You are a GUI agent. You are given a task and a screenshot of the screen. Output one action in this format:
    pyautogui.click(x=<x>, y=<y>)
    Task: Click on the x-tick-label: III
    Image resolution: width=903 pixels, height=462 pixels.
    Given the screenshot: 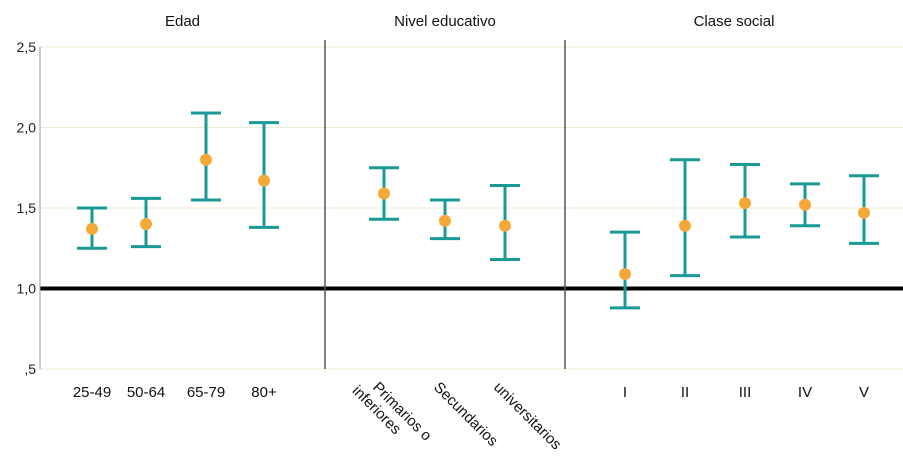 What is the action you would take?
    pyautogui.click(x=745, y=392)
    